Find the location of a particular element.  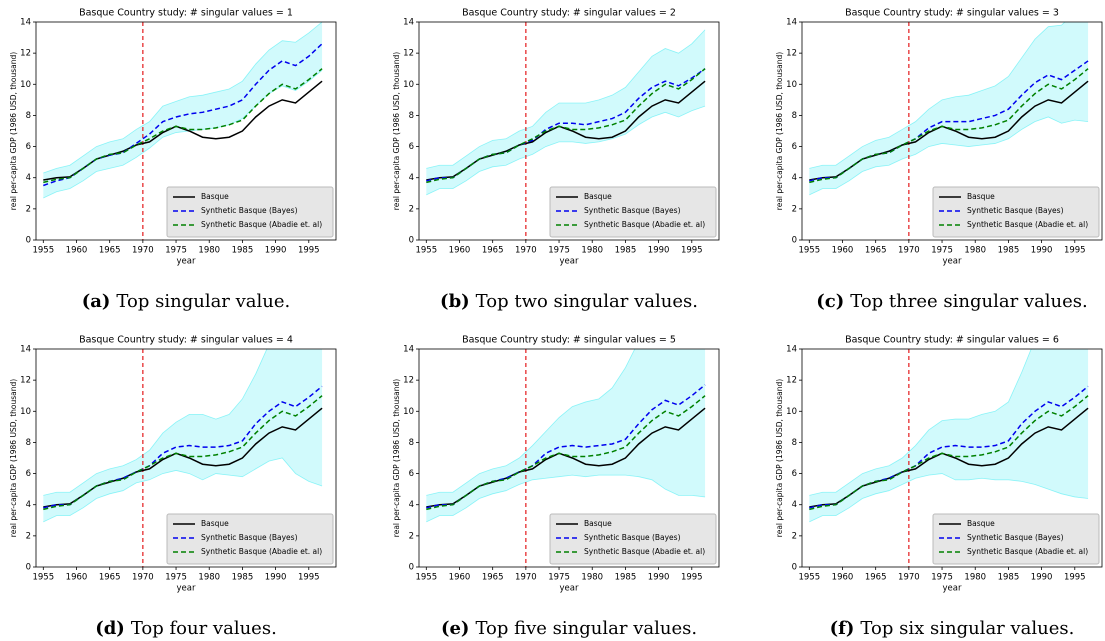

caption: (b) Top two singular values. is located at coordinates (569, 301).